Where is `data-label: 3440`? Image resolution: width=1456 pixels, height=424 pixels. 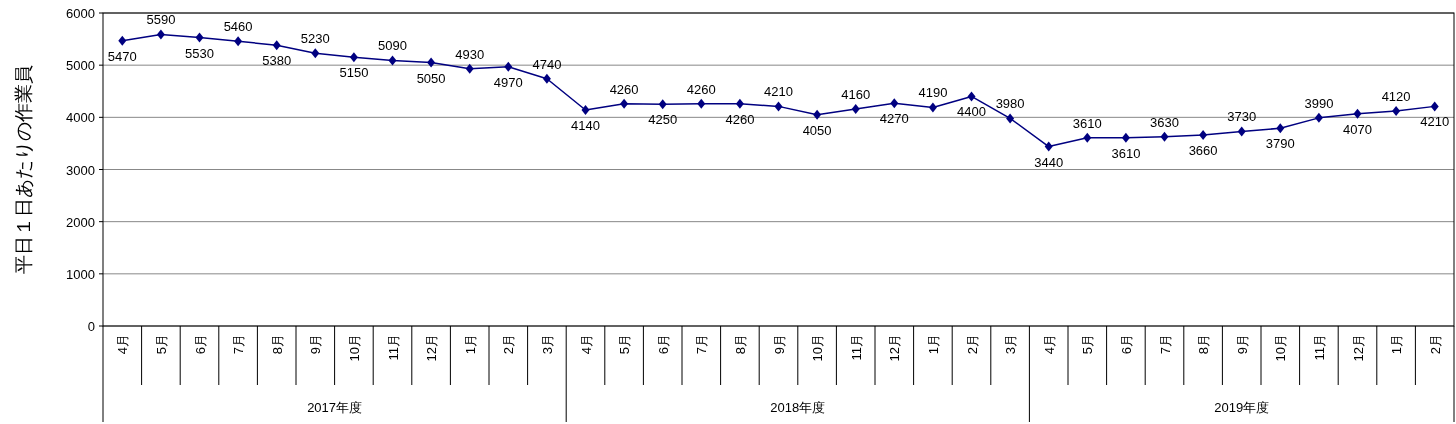
data-label: 3440 is located at coordinates (1049, 162).